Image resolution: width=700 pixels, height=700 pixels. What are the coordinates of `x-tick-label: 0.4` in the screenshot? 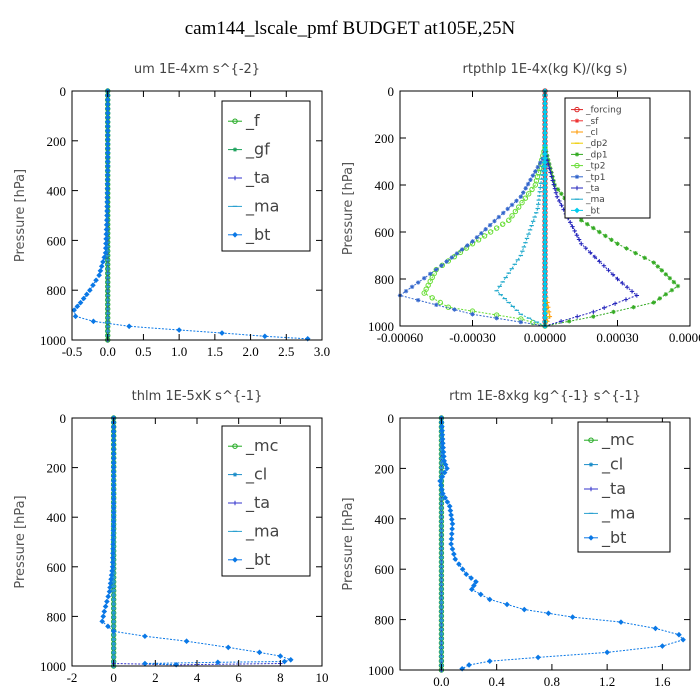 It's located at (497, 681).